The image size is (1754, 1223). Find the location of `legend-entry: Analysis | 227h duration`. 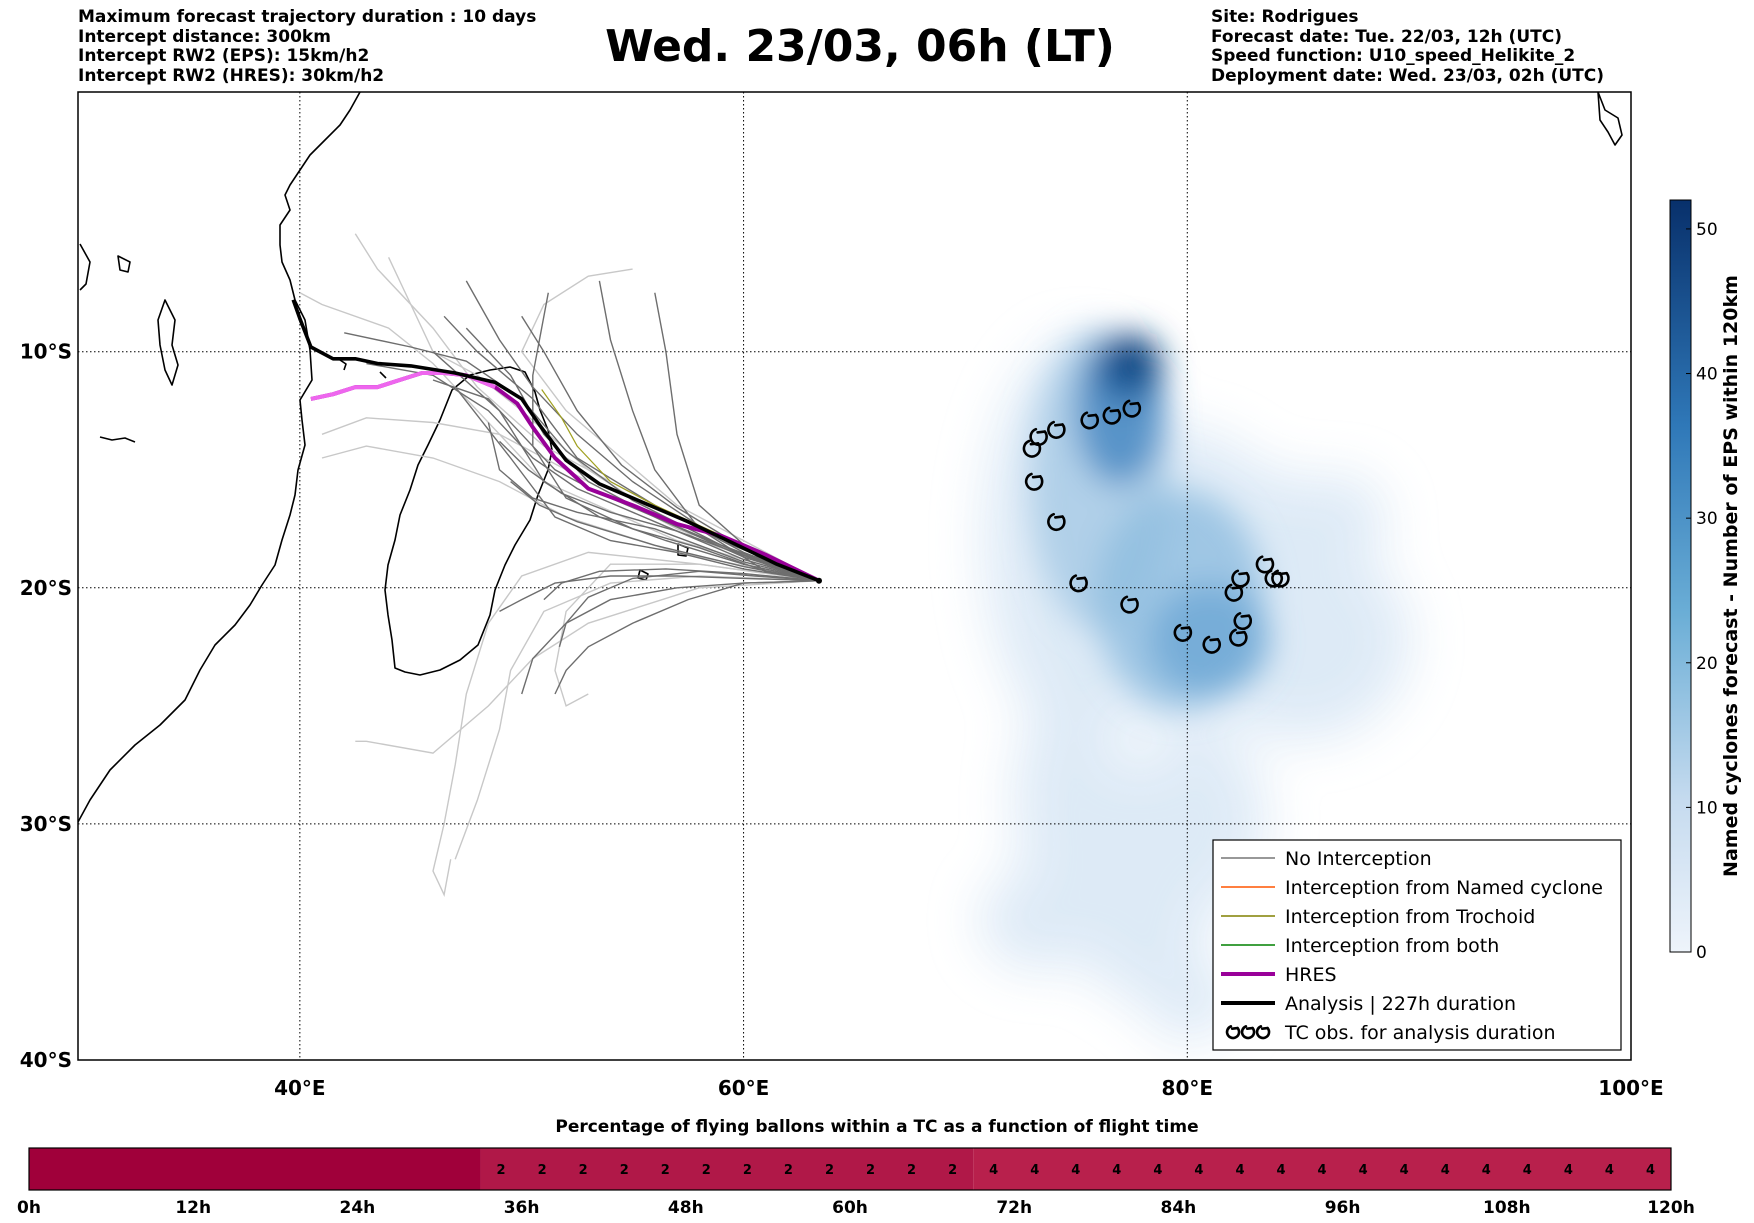

legend-entry: Analysis | 227h duration is located at coordinates (1368, 1004).